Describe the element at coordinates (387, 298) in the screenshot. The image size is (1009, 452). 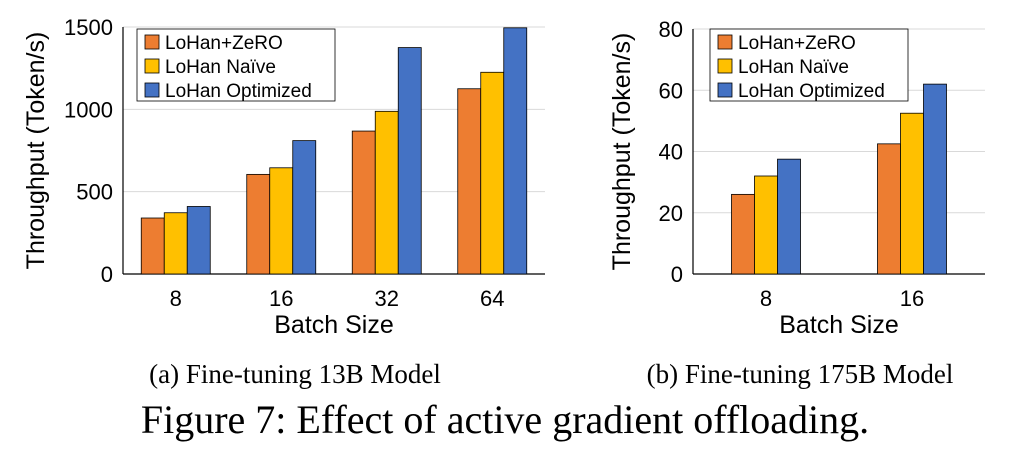
I see `x-tick-label: 32` at that location.